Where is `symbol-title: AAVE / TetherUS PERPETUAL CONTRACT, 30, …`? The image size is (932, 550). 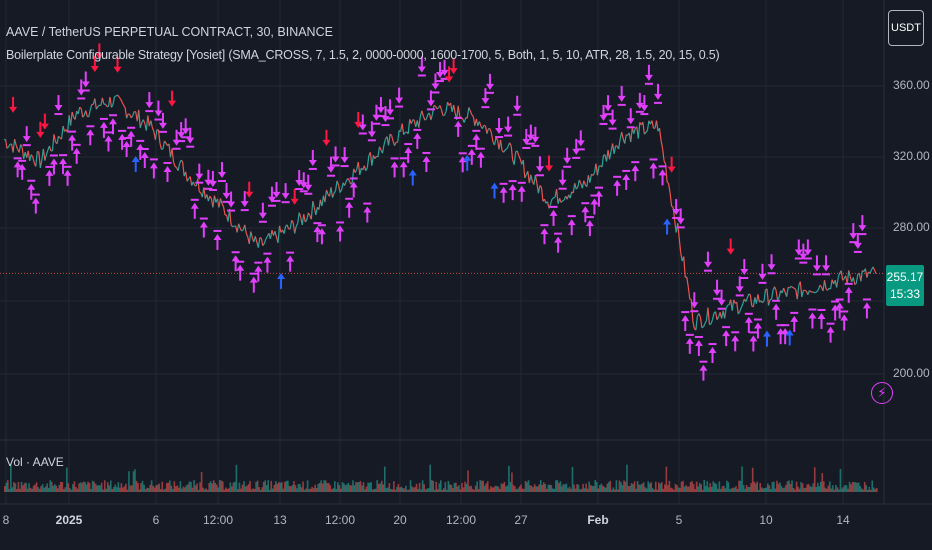 symbol-title: AAVE / TetherUS PERPETUAL CONTRACT, 30, … is located at coordinates (169, 32).